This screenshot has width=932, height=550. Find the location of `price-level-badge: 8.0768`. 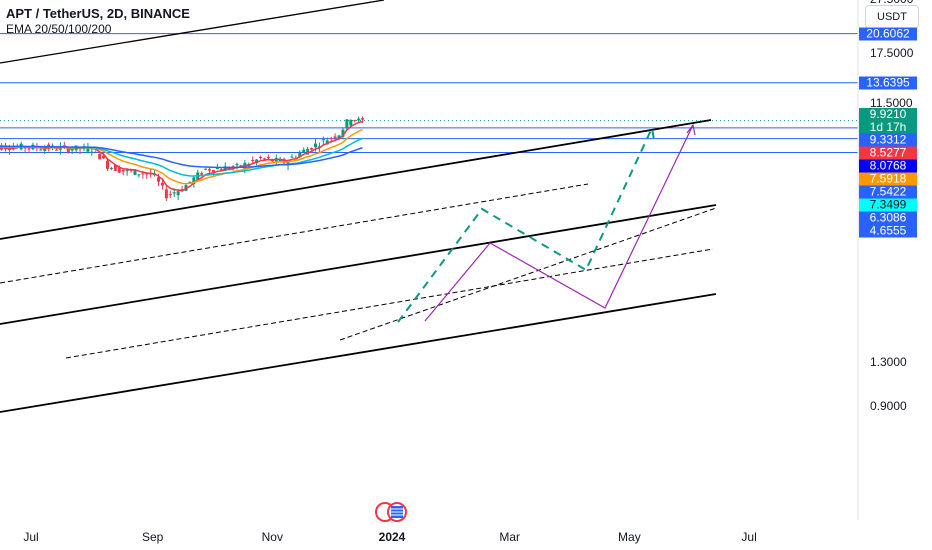

price-level-badge: 8.0768 is located at coordinates (888, 165).